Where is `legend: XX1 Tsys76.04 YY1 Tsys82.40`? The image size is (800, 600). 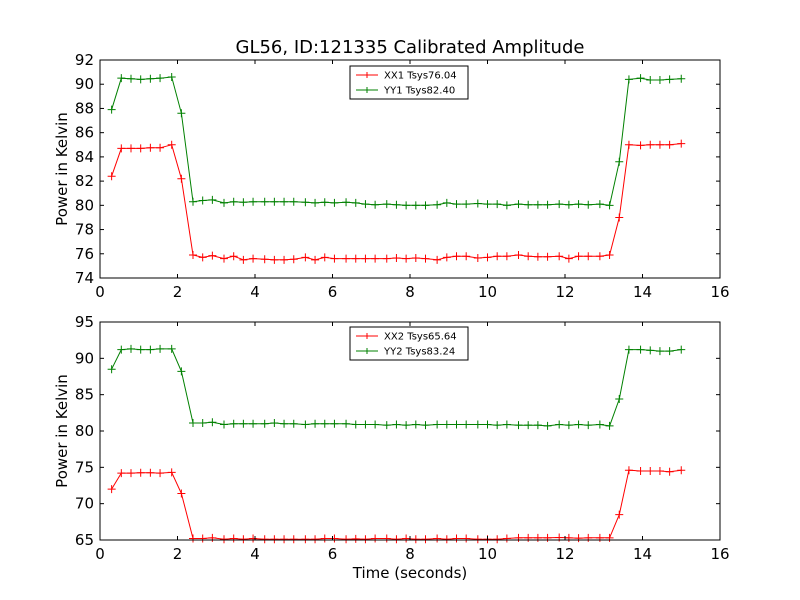
legend: XX1 Tsys76.04 YY1 Tsys82.40 is located at coordinates (409, 82).